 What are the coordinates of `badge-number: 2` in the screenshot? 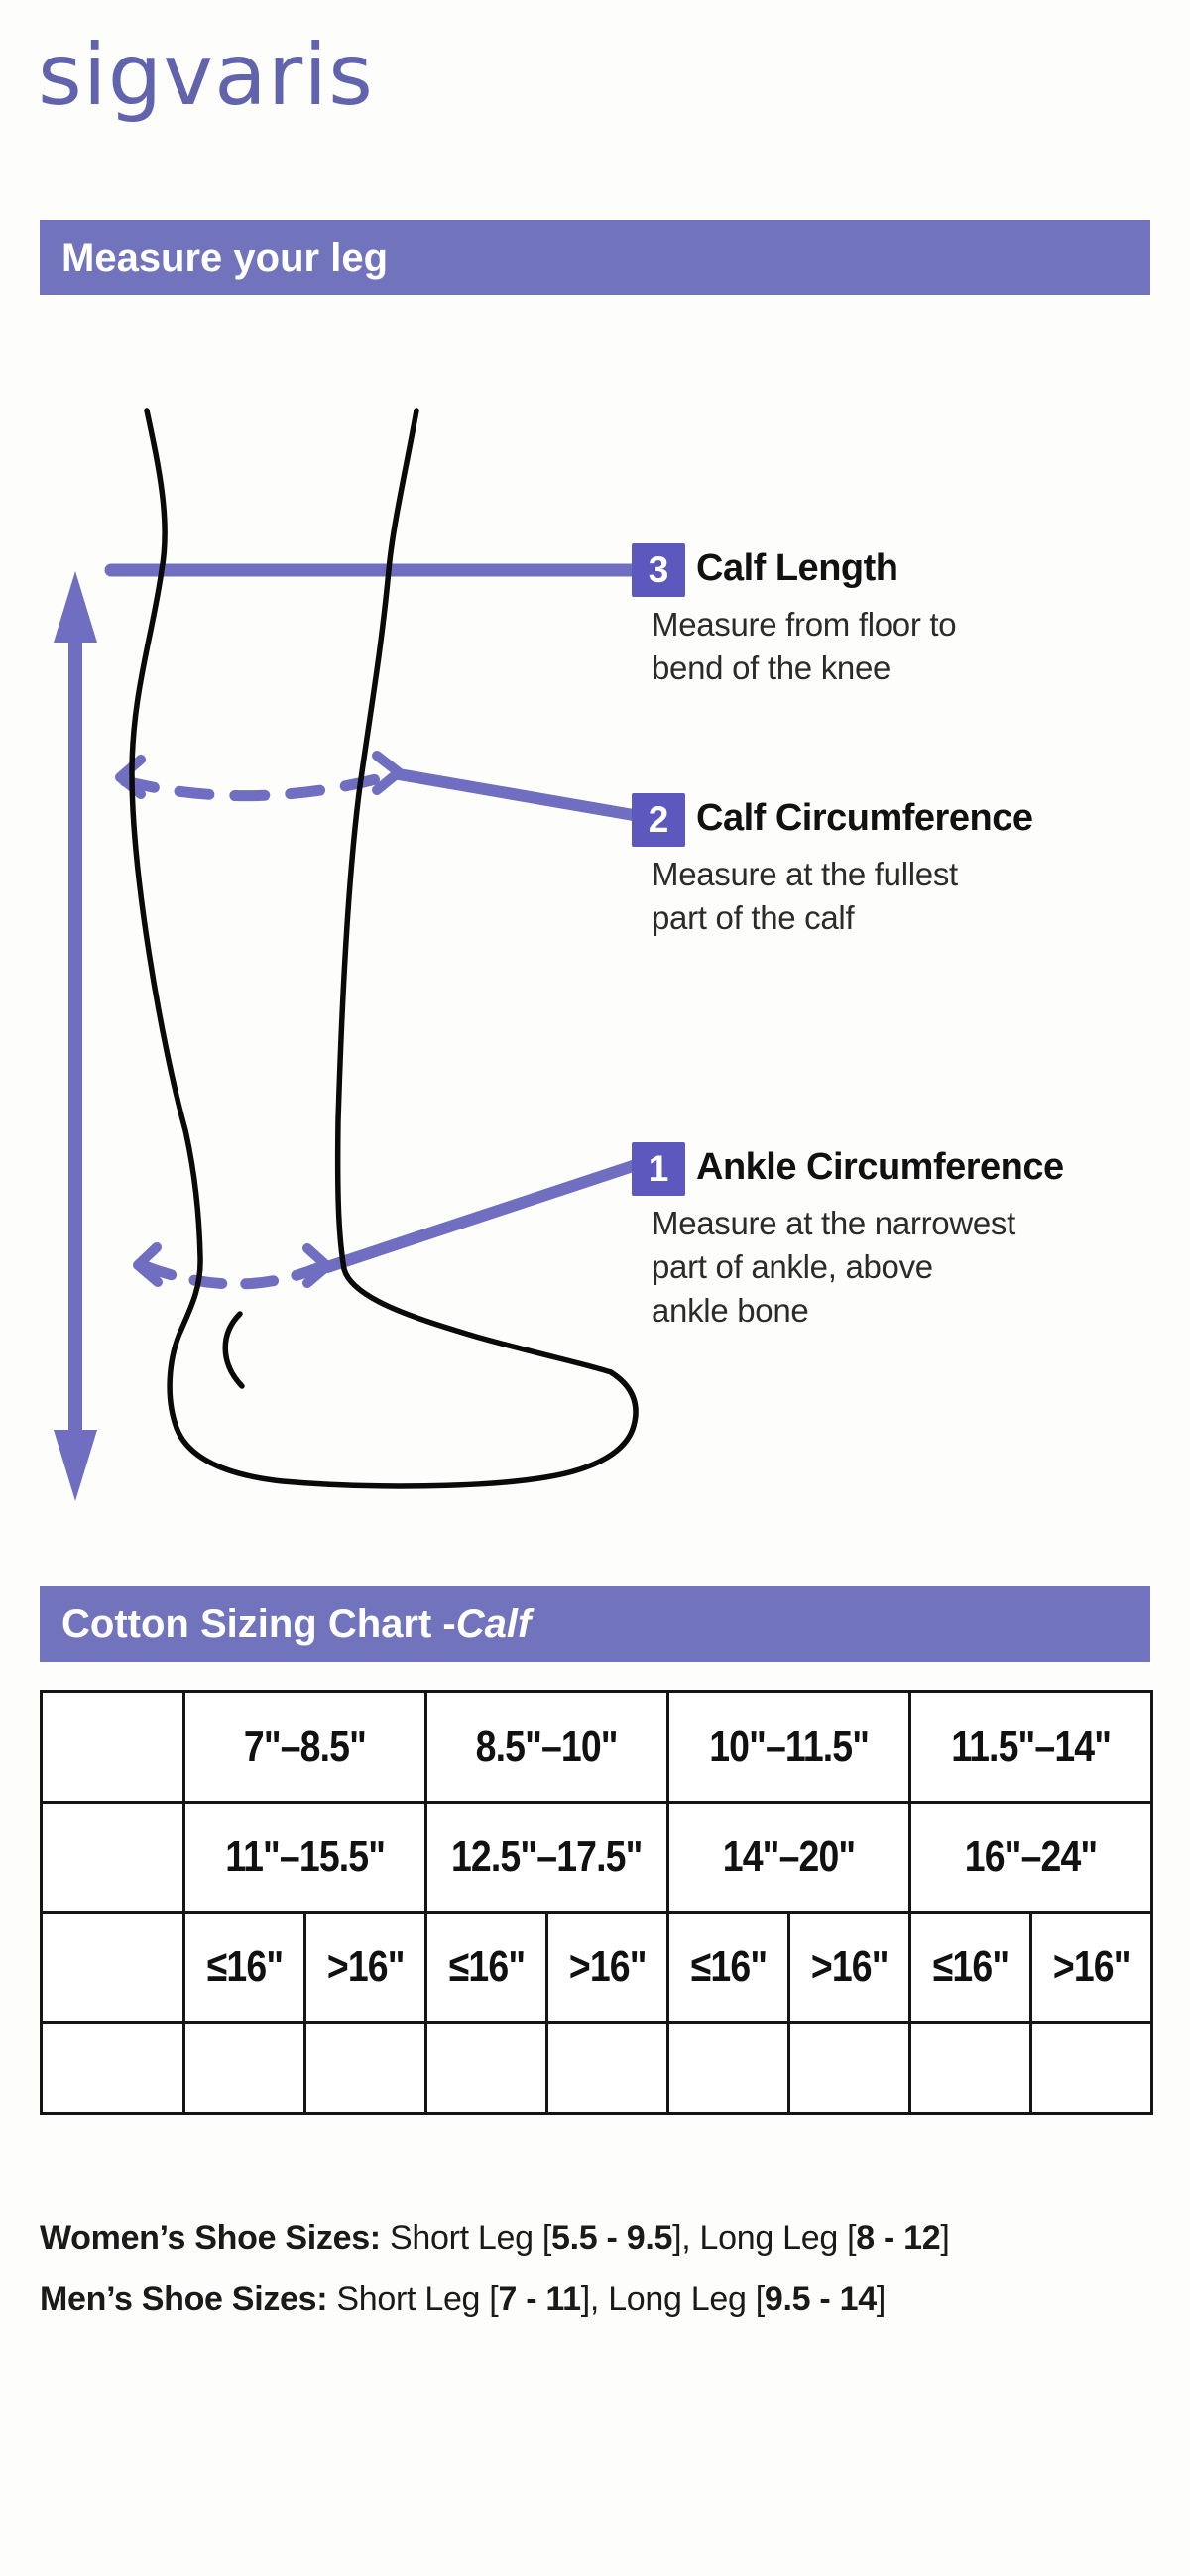 It's located at (658, 819).